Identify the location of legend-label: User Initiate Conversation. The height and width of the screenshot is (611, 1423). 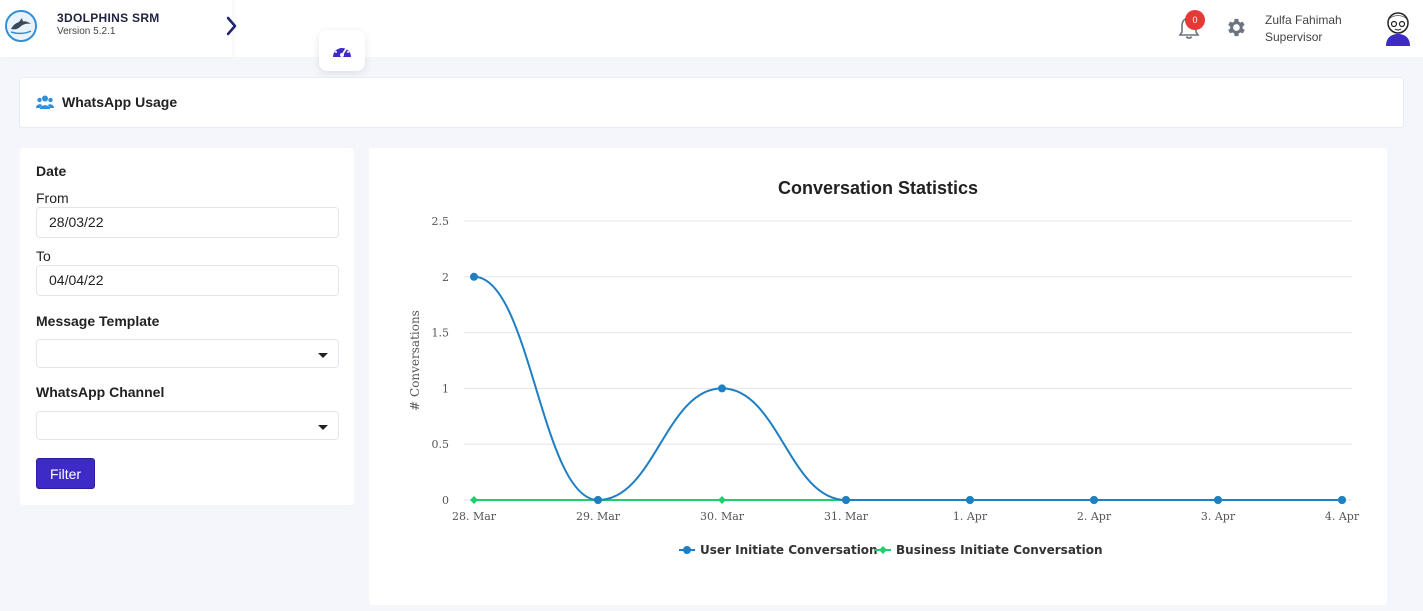
(789, 550).